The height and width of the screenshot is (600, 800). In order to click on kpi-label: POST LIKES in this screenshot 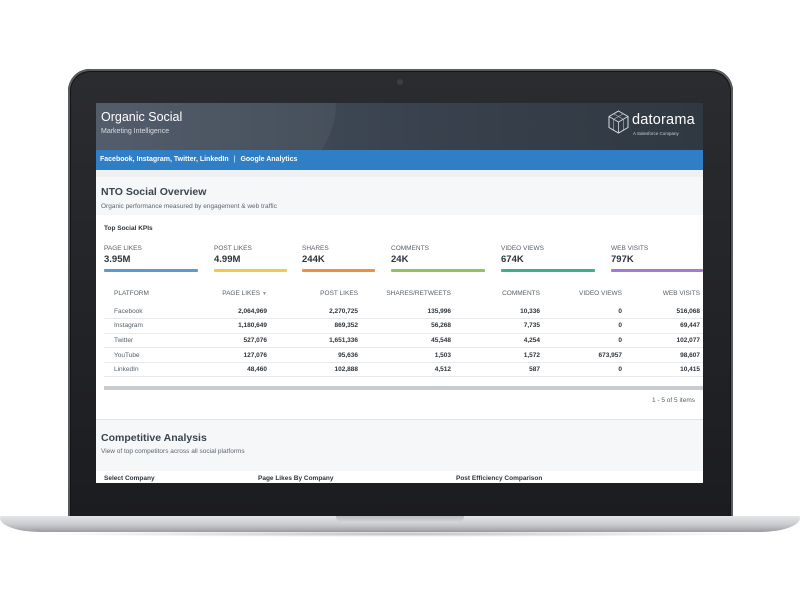, I will do `click(233, 248)`.